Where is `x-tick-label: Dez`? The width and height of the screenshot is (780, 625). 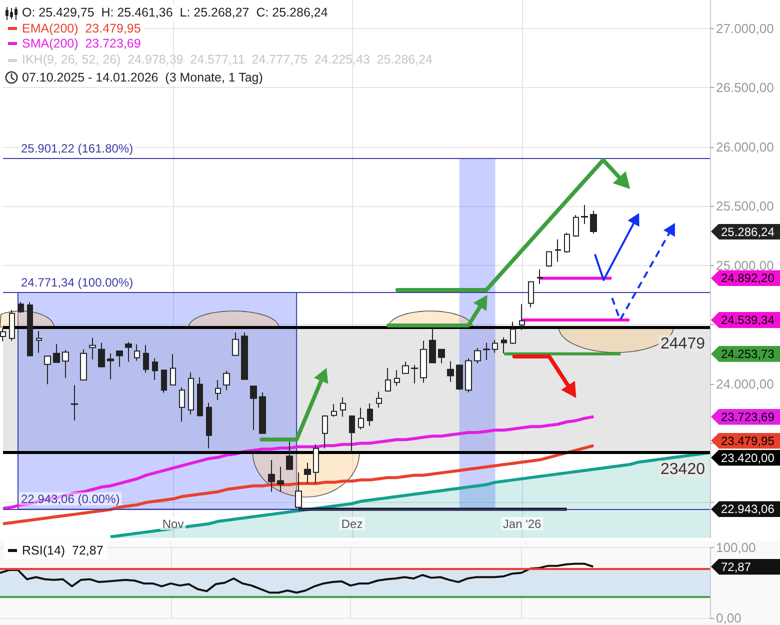
x-tick-label: Dez is located at coordinates (352, 524).